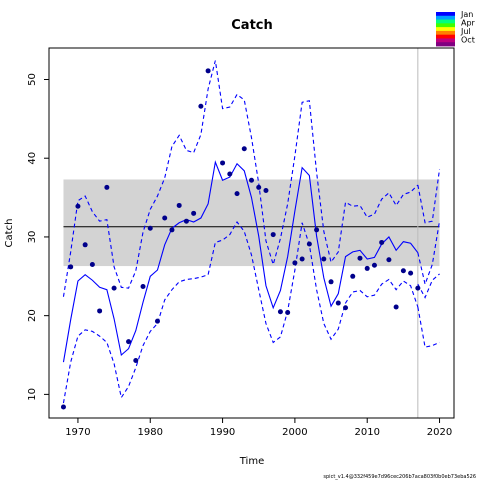 The width and height of the screenshot is (480, 480). What do you see at coordinates (294, 432) in the screenshot?
I see `x-tick-label: 2000` at bounding box center [294, 432].